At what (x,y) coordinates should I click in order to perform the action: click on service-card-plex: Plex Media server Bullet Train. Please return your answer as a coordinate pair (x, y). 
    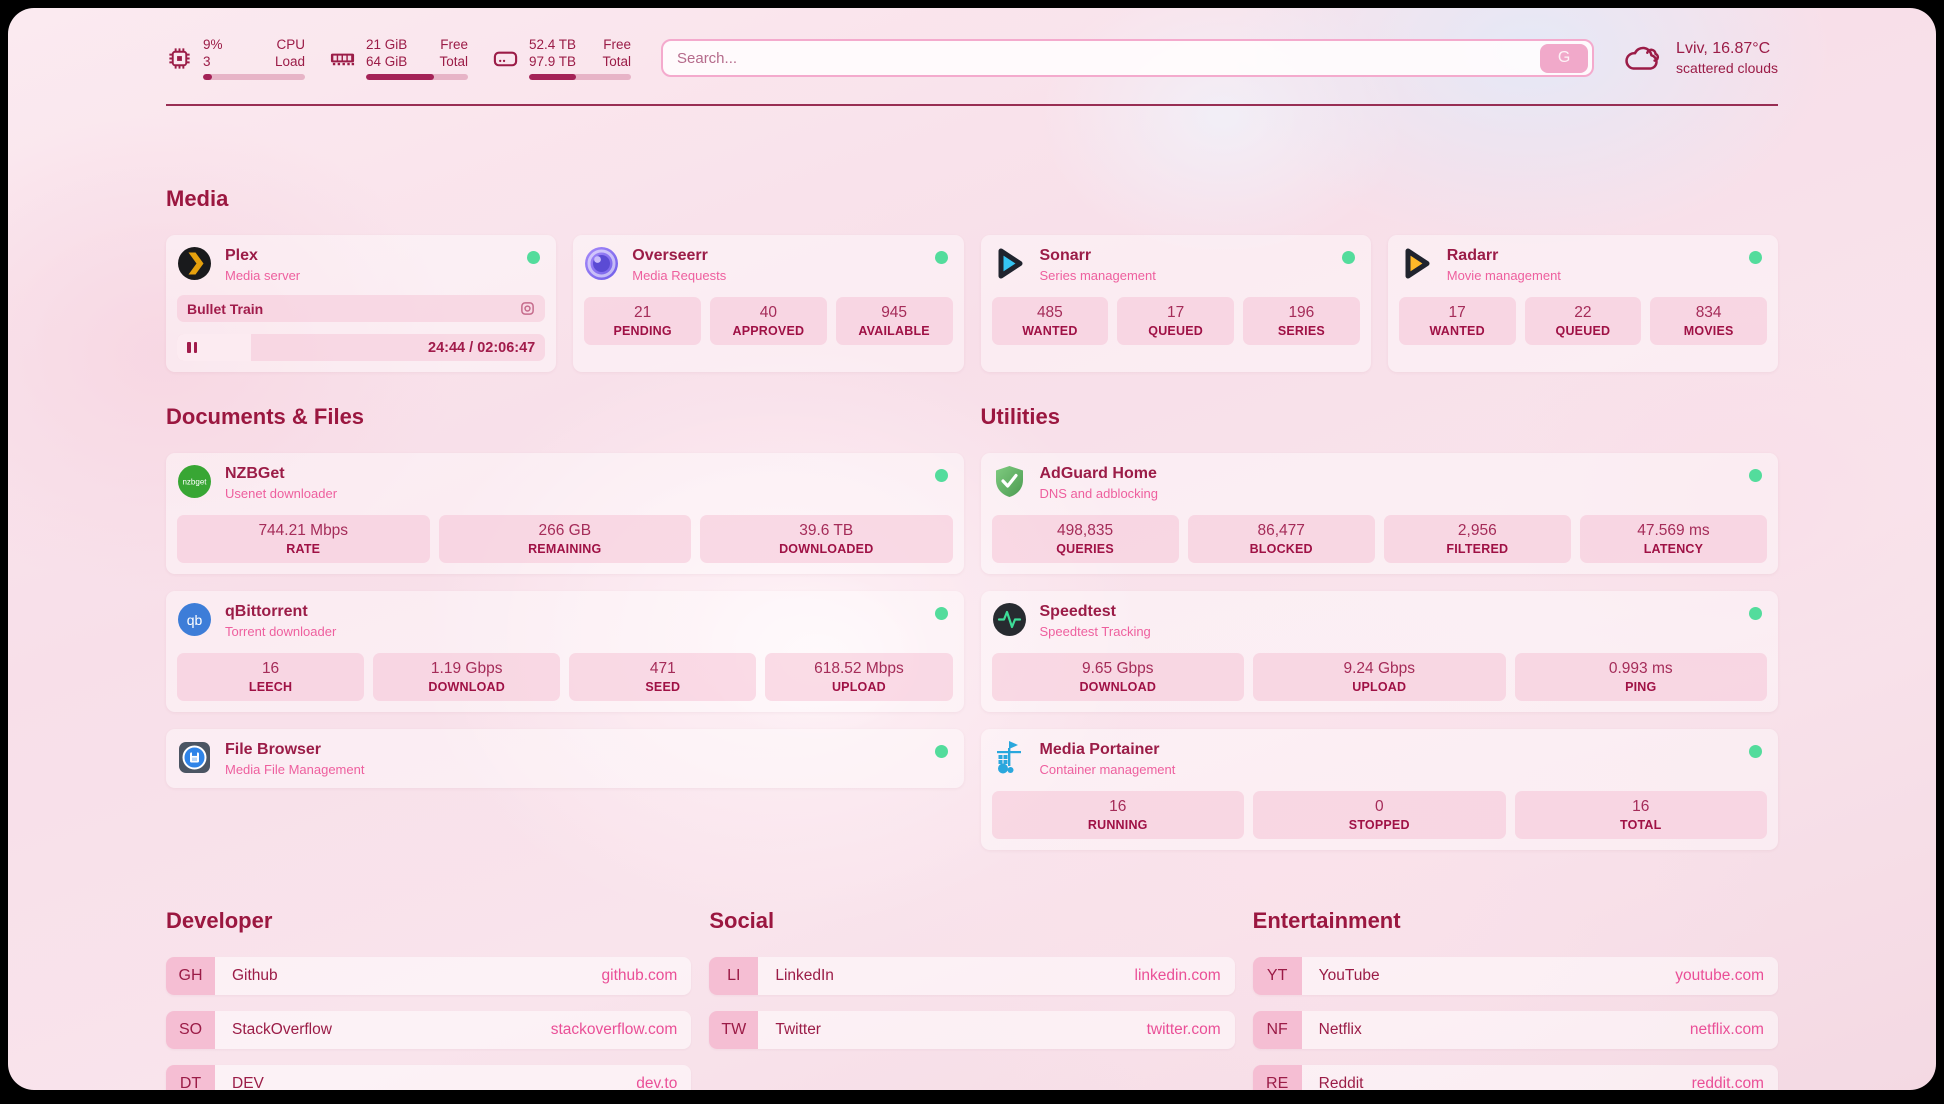
    Looking at the image, I should click on (361, 303).